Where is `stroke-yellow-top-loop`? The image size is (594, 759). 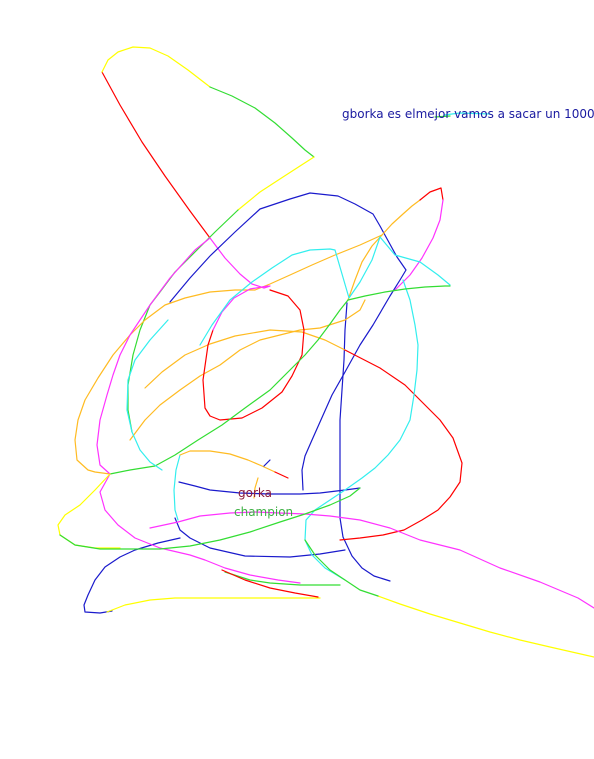
stroke-yellow-top-loop is located at coordinates (156, 67).